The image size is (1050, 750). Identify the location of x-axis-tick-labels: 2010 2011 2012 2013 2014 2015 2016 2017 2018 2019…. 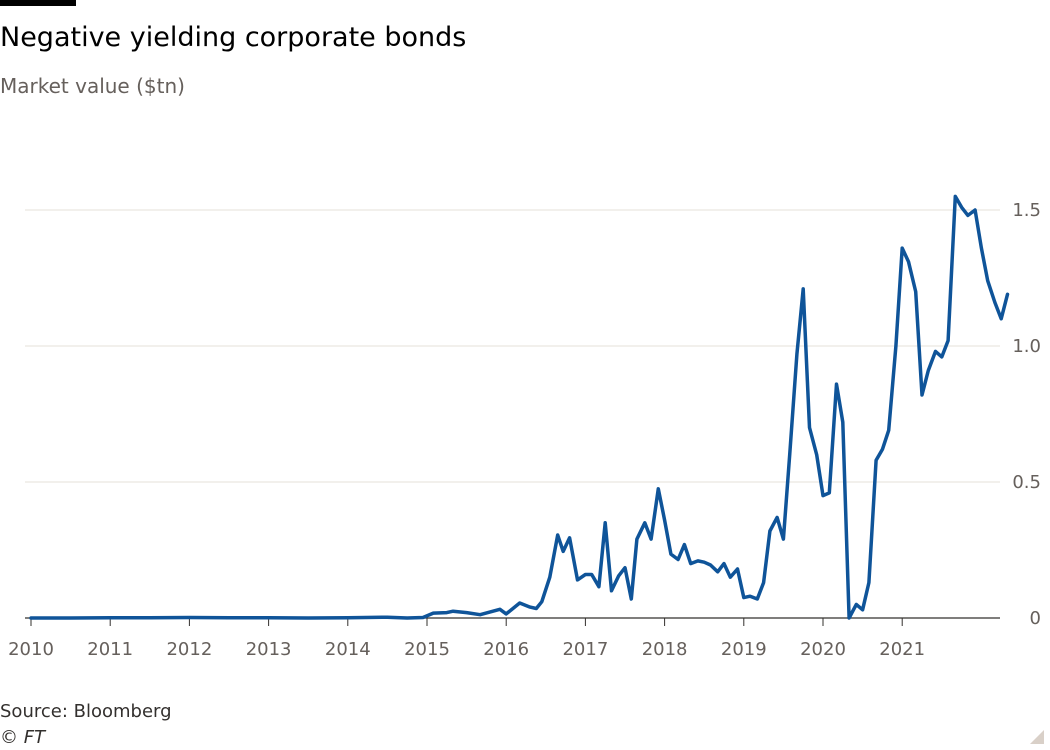
(466, 649).